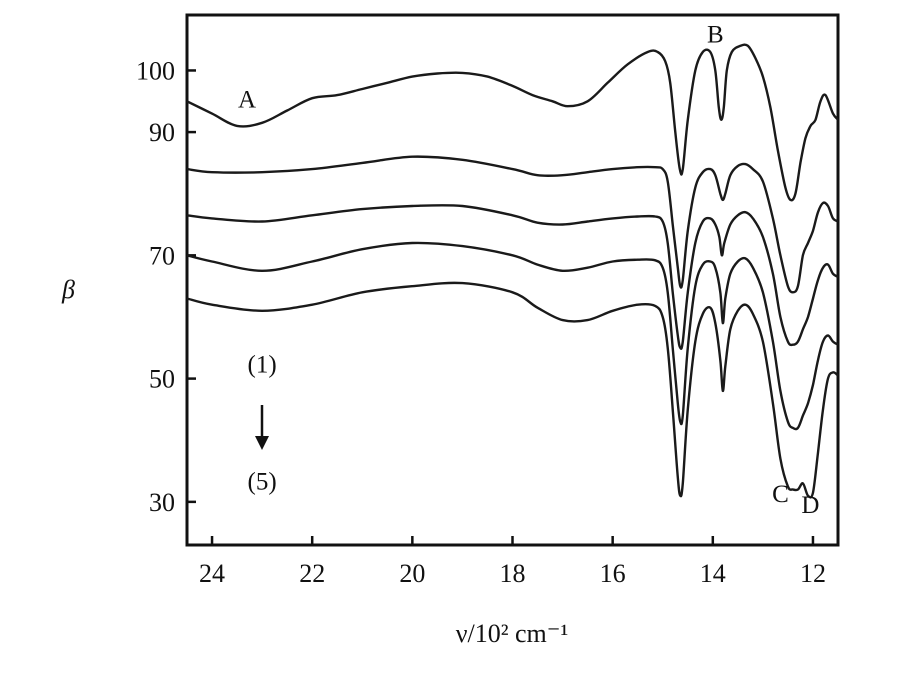  What do you see at coordinates (162, 379) in the screenshot?
I see `y-tick-label: 50` at bounding box center [162, 379].